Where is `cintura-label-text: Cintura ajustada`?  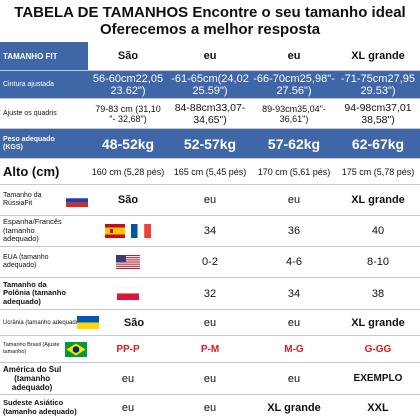 cintura-label-text: Cintura ajustada is located at coordinates (28, 84).